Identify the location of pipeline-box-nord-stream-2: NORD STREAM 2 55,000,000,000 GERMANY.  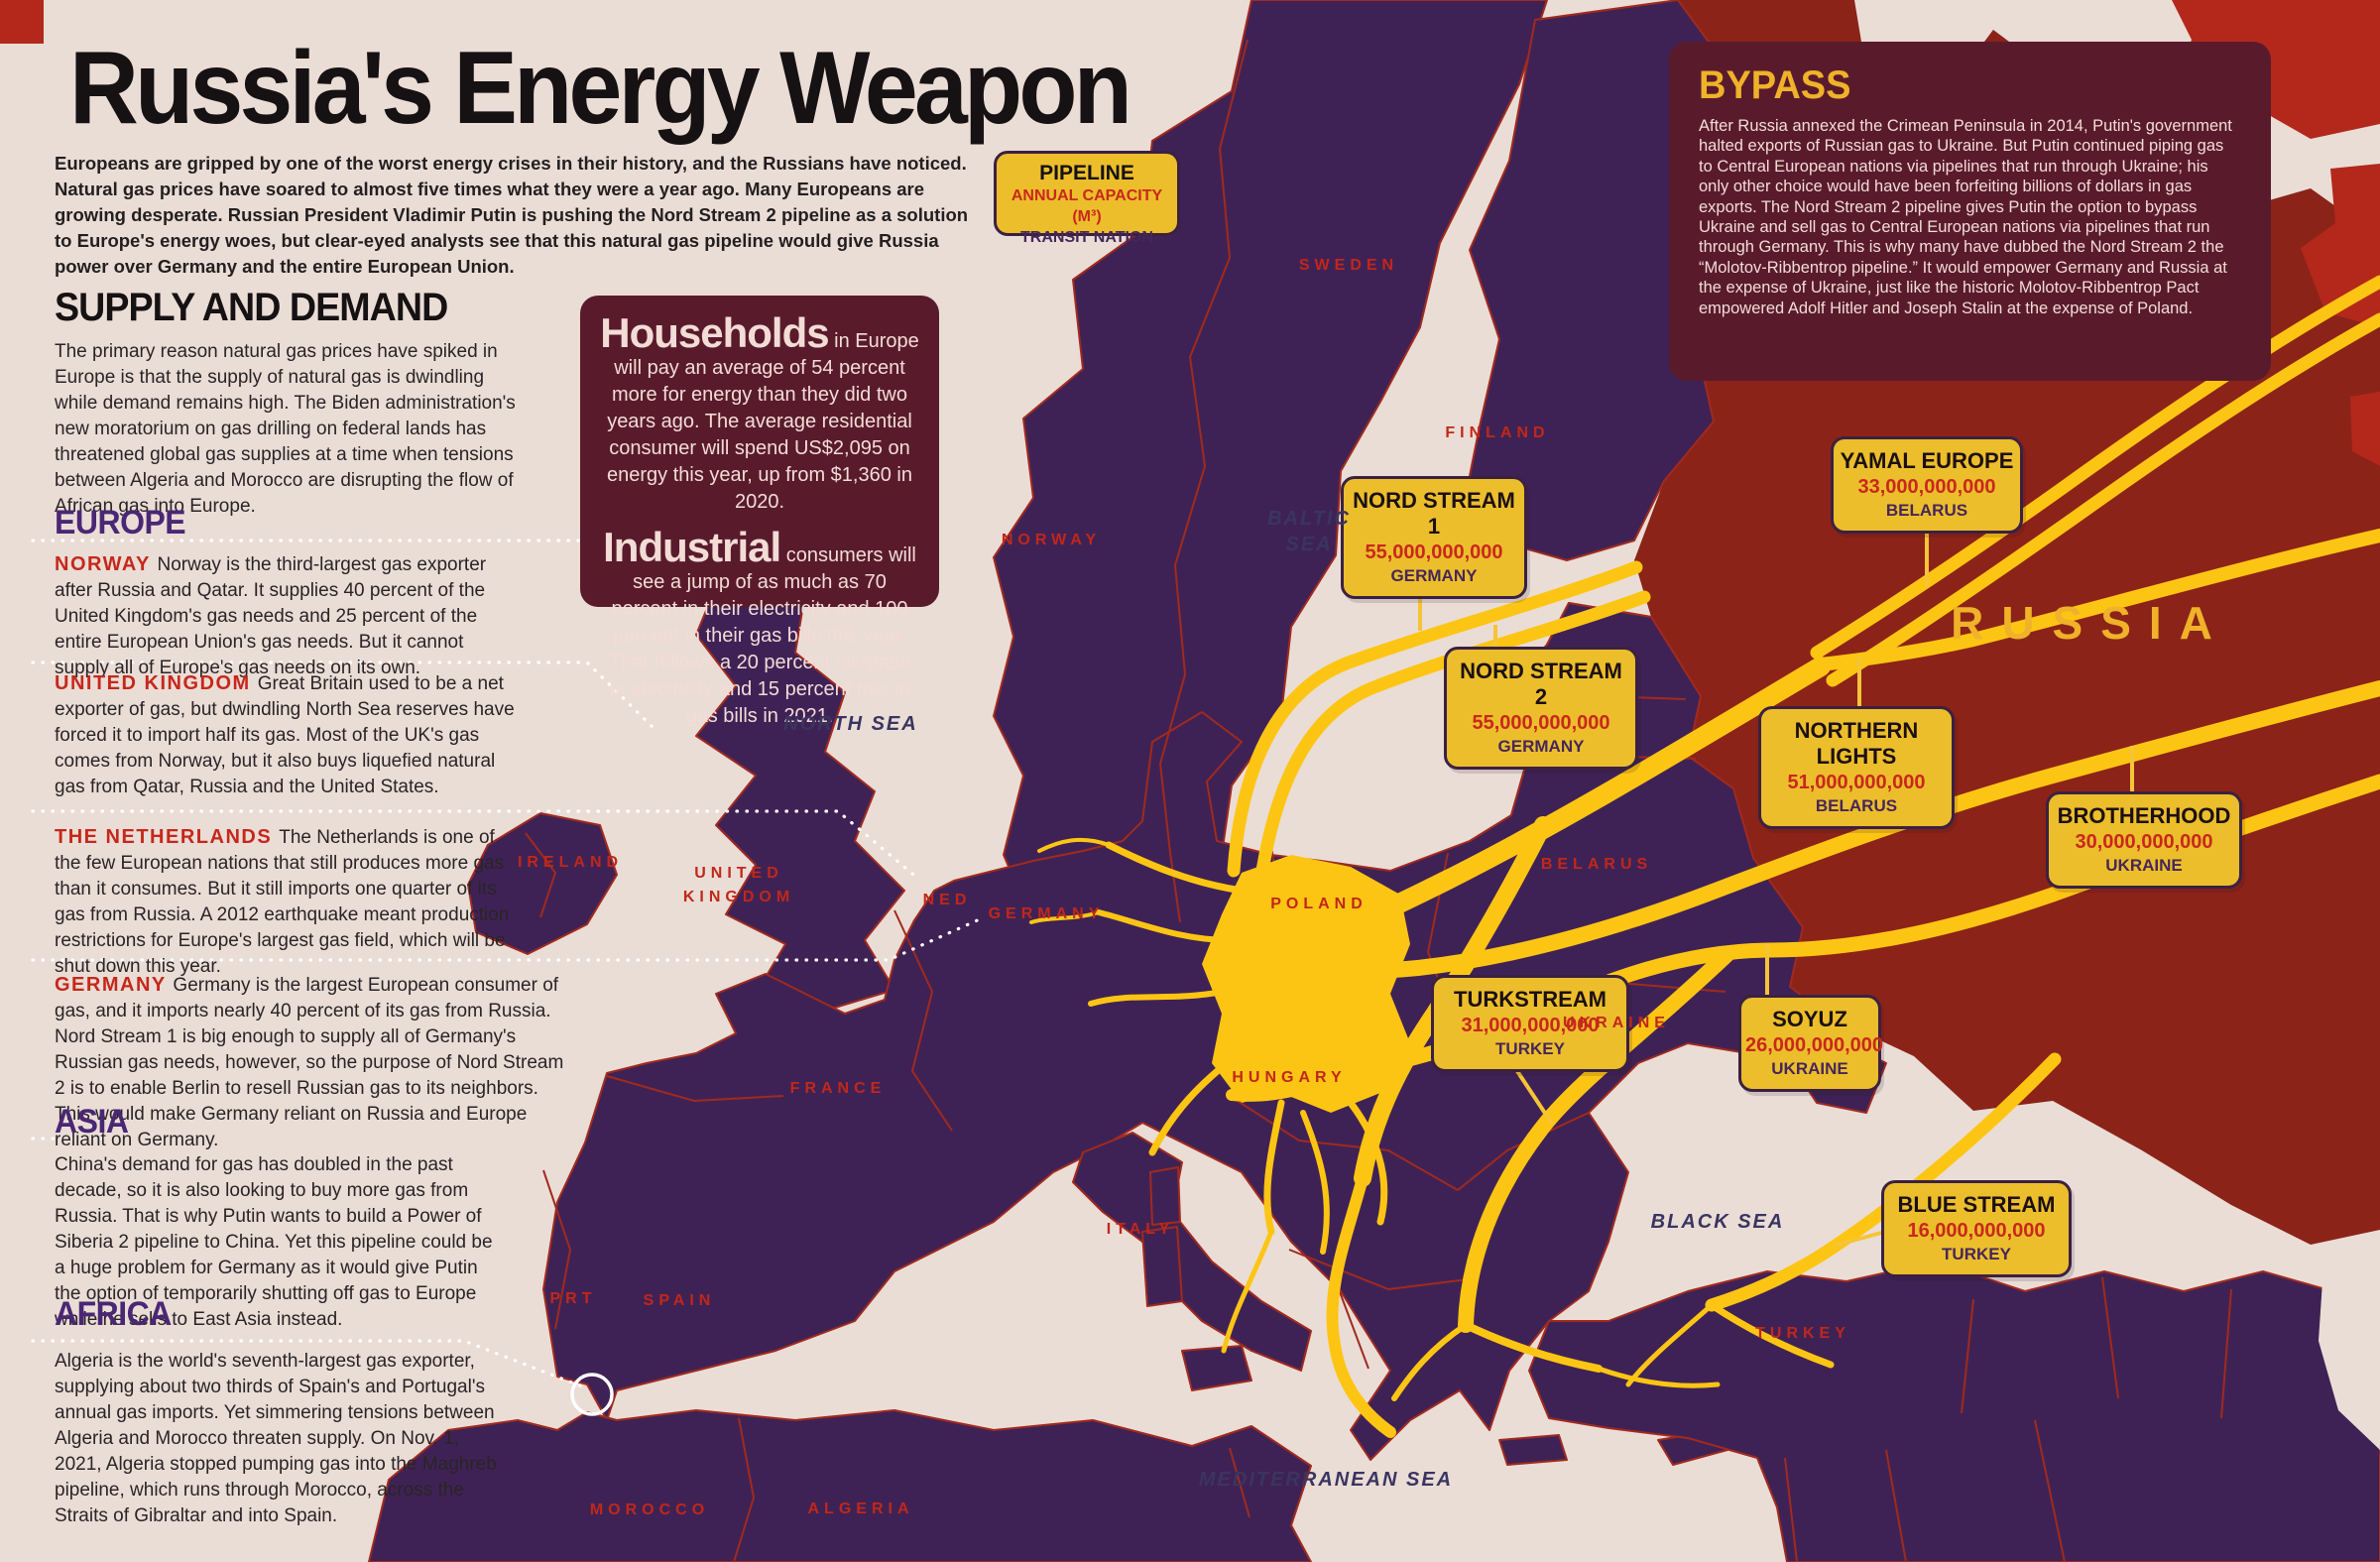
(1541, 708).